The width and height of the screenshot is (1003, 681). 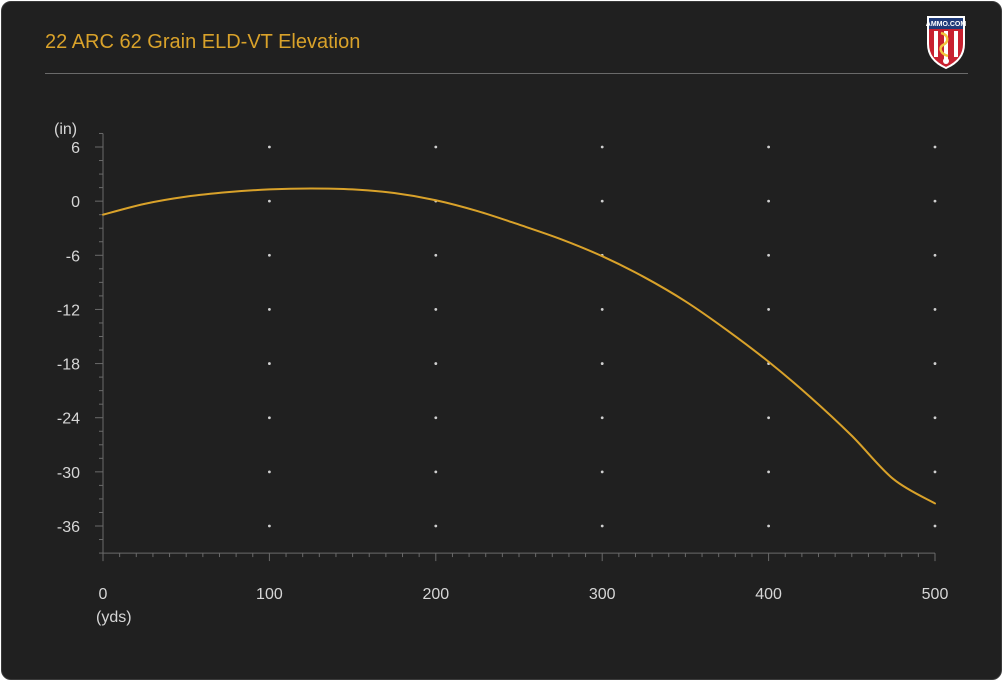 What do you see at coordinates (506, 73) in the screenshot?
I see `title-divider` at bounding box center [506, 73].